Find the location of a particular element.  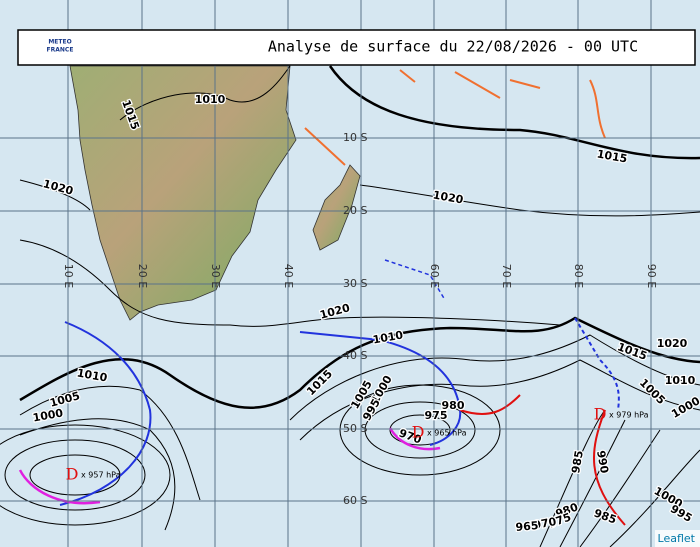

logo-text: METEO is located at coordinates (59, 42).